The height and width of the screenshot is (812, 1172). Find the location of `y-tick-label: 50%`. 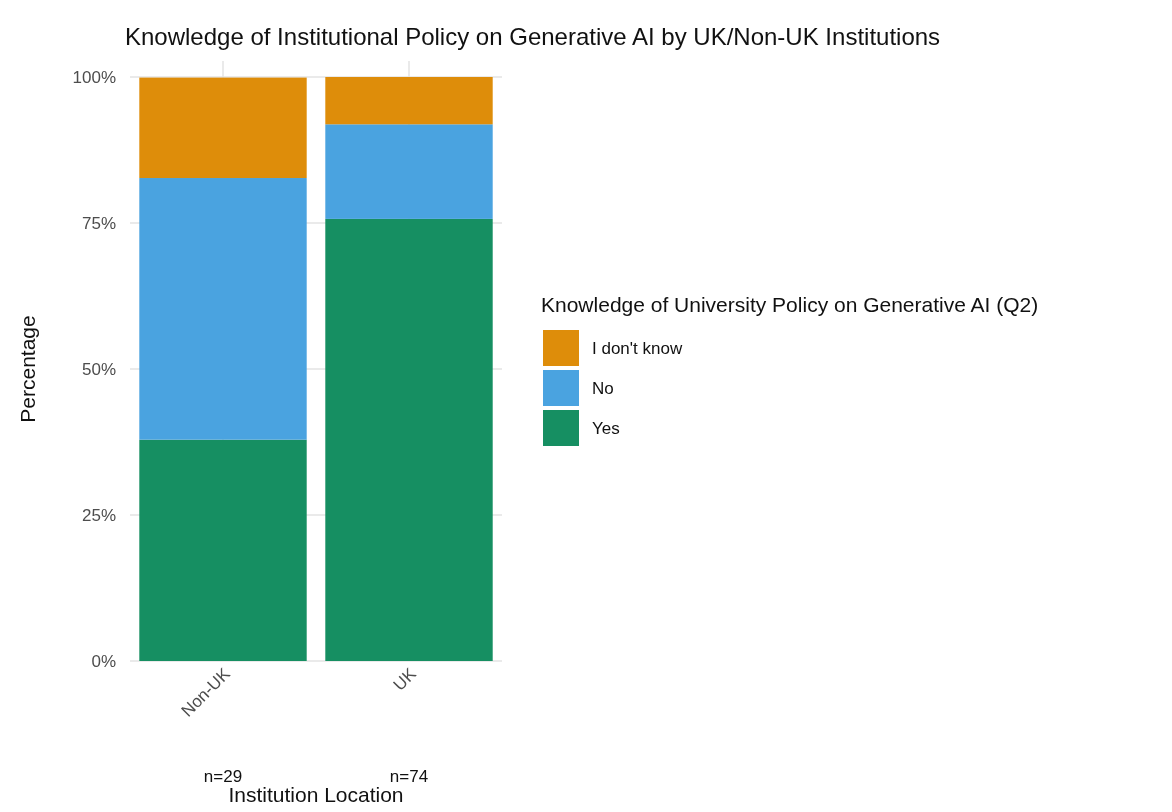

y-tick-label: 50% is located at coordinates (98, 369).